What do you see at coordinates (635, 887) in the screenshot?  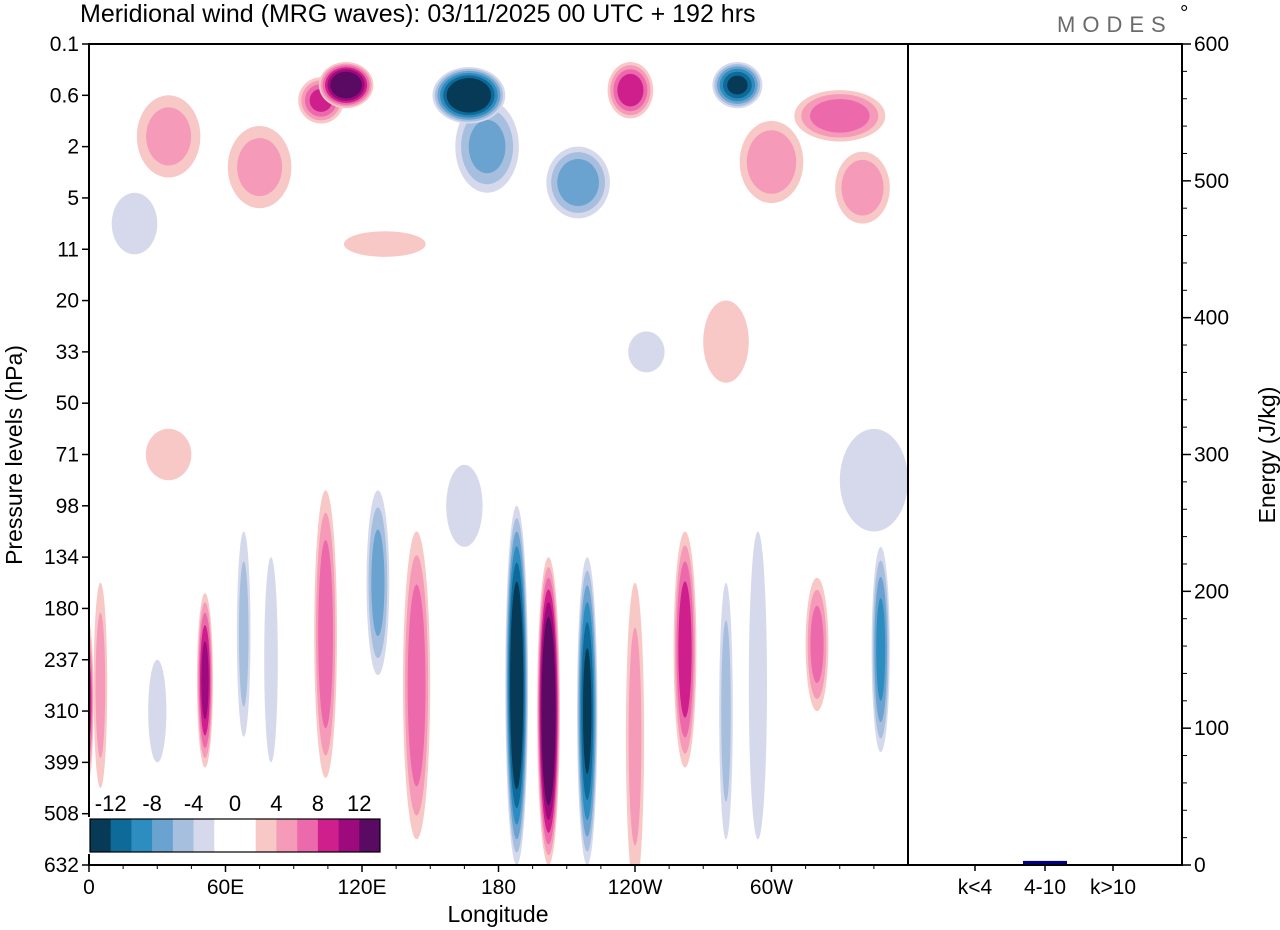 I see `x-tick-label: 120W` at bounding box center [635, 887].